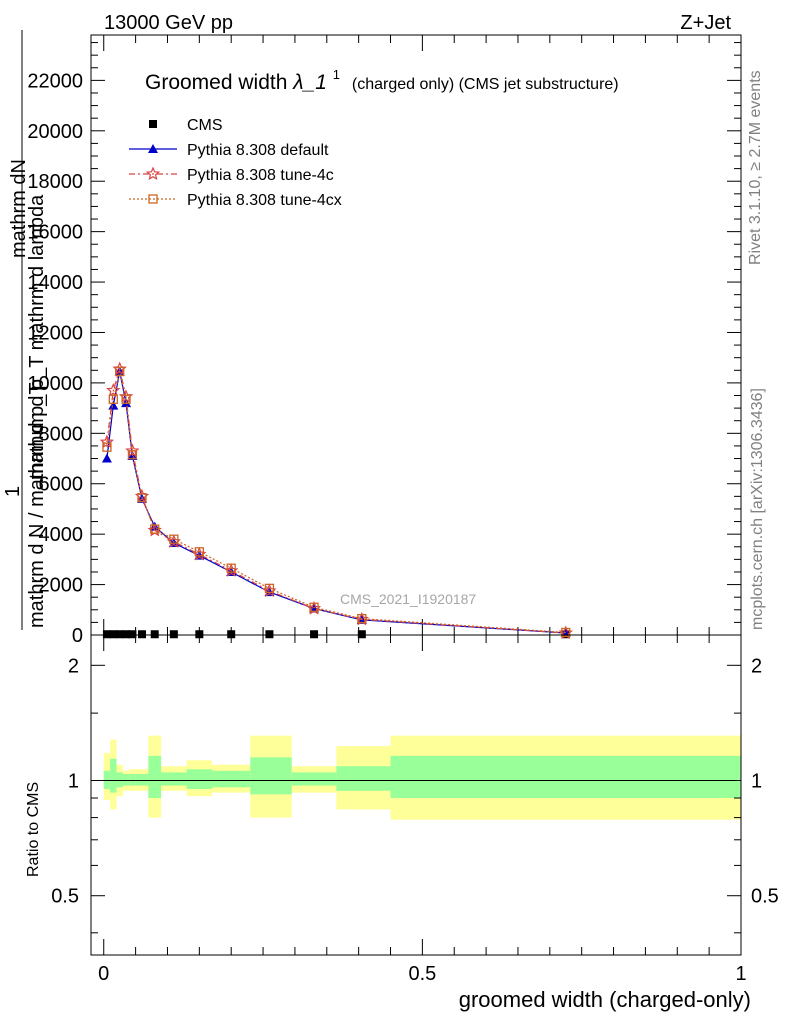 The width and height of the screenshot is (786, 1024). Describe the element at coordinates (153, 124) in the screenshot. I see `legend-marker-cms` at that location.